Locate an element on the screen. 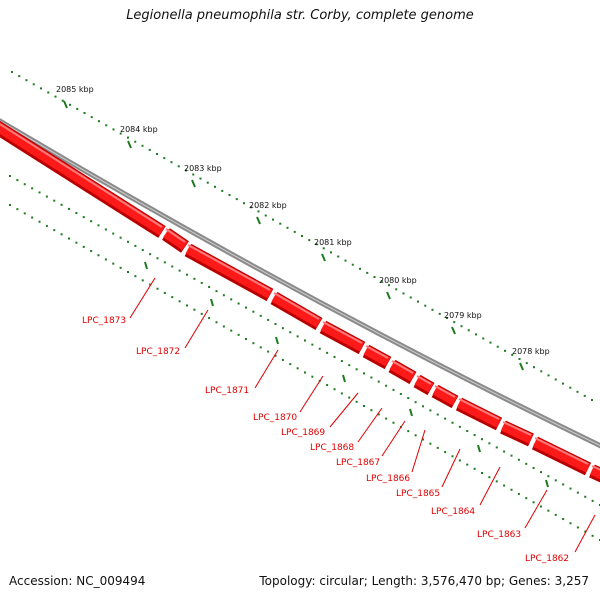 Image resolution: width=600 pixels, height=600 pixels. gene-label: LPC_1866 is located at coordinates (388, 479).